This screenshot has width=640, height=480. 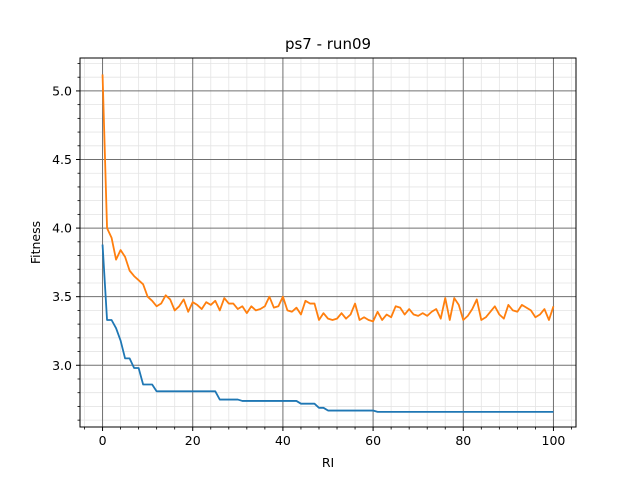 What do you see at coordinates (103, 440) in the screenshot?
I see `x-tick-label: 0` at bounding box center [103, 440].